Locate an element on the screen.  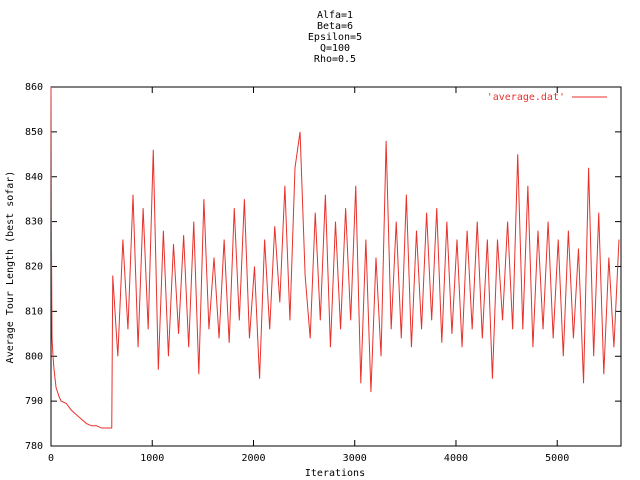
x-tick-label: 4000 is located at coordinates (456, 458).